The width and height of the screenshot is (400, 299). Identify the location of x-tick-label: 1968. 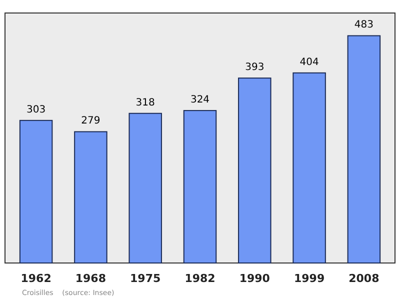
(90, 278).